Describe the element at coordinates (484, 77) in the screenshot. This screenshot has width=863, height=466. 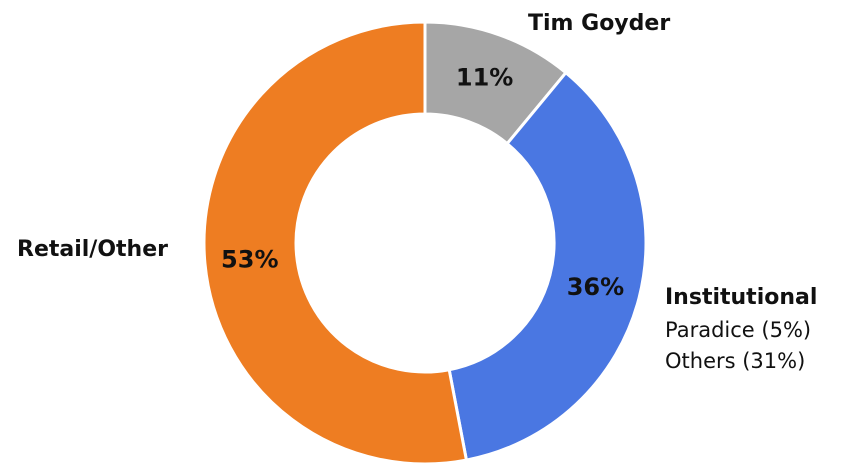
I see `slice-value-label-tim-goyder: 11%` at that location.